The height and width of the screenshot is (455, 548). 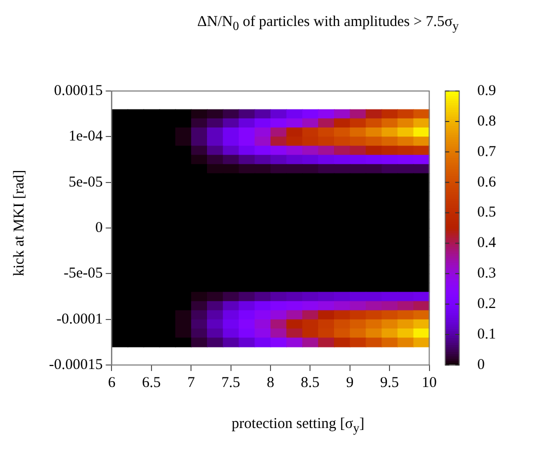 What do you see at coordinates (78, 90) in the screenshot?
I see `y-tick-label: 0.00015` at bounding box center [78, 90].